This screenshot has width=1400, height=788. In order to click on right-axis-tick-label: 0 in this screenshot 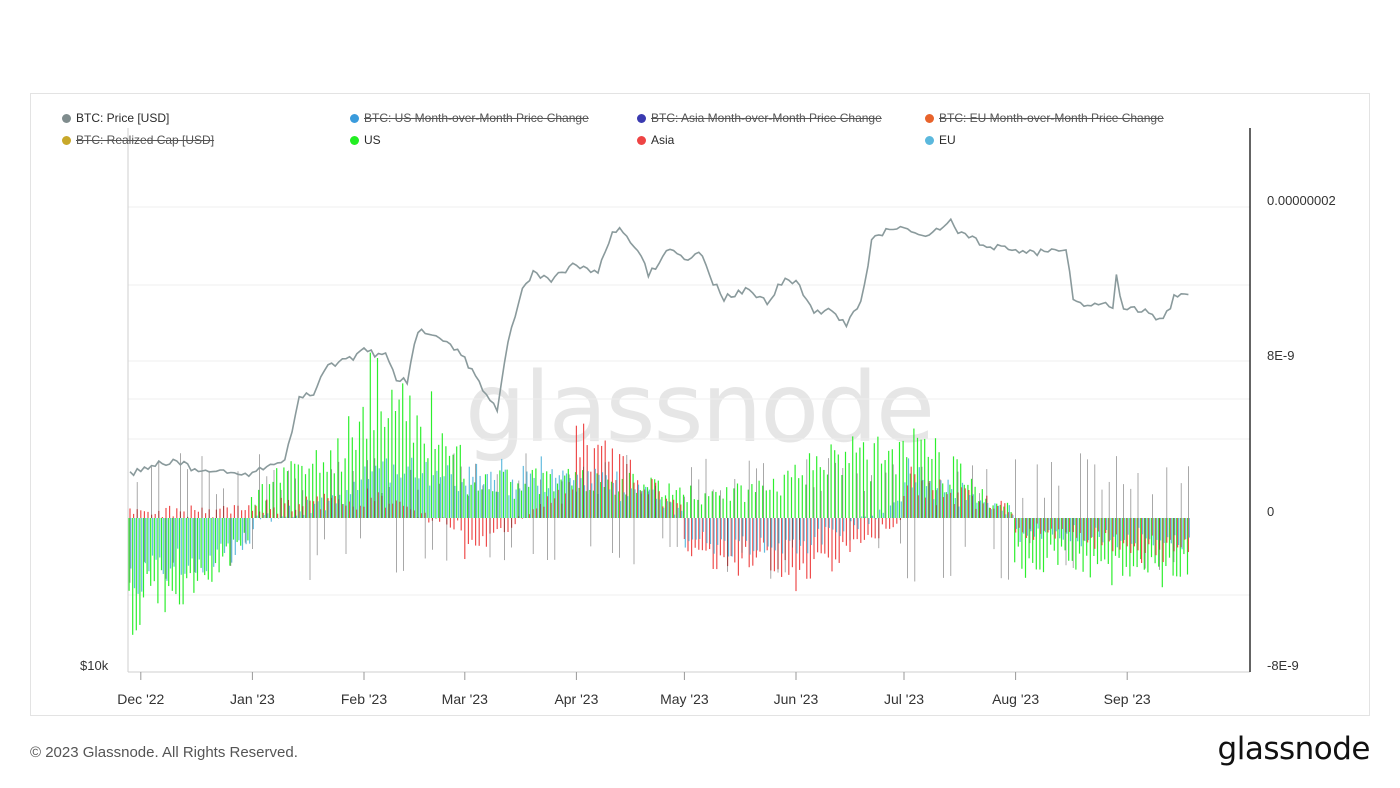, I will do `click(1270, 511)`.